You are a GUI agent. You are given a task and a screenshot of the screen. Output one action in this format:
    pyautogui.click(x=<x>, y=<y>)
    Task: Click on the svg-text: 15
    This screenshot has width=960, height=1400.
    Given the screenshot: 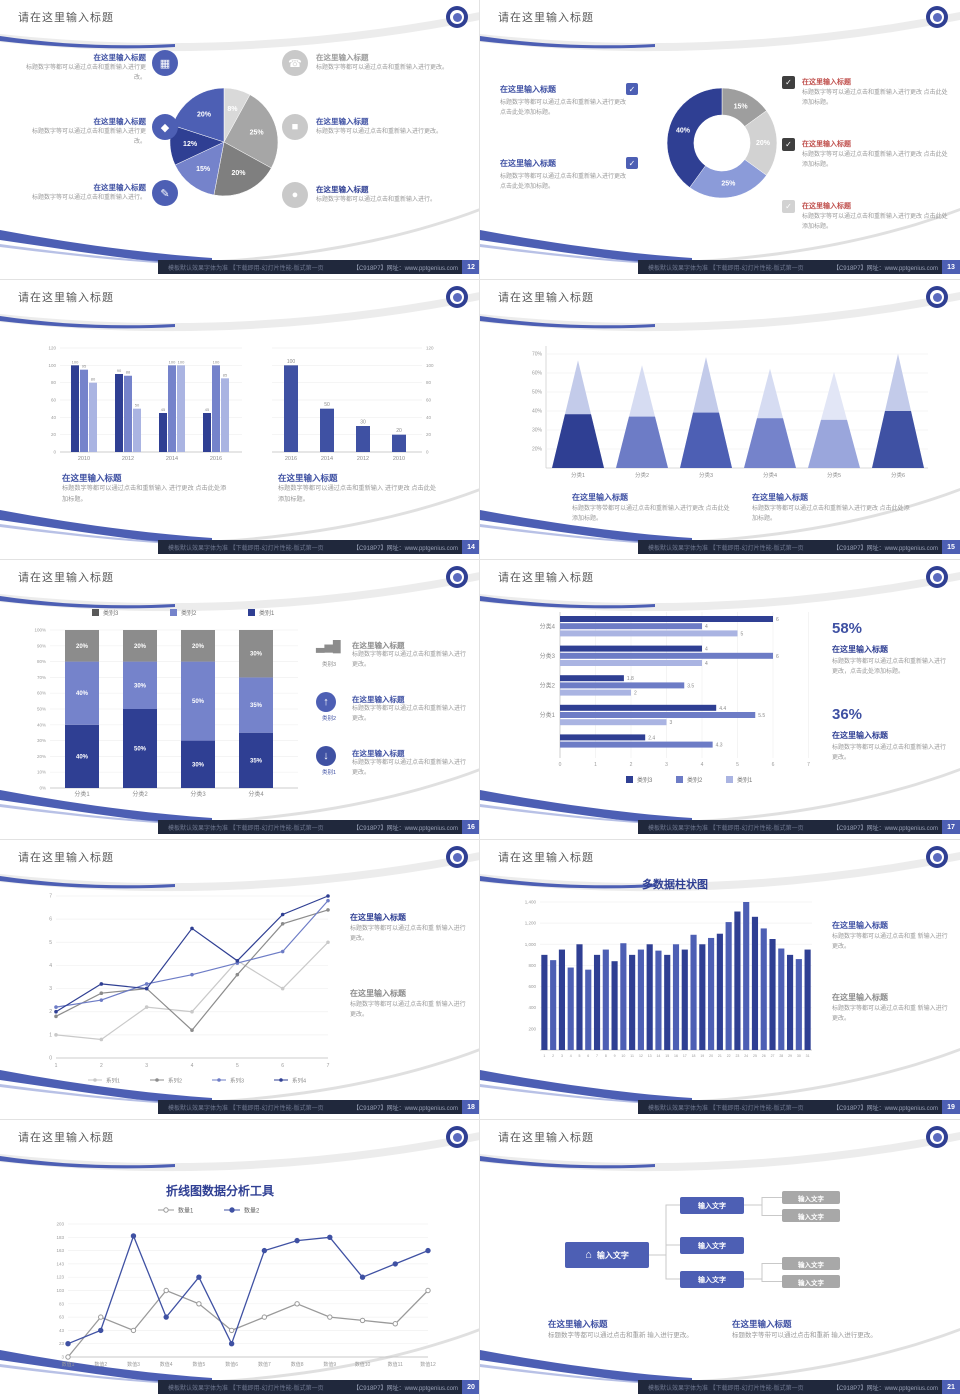 What is the action you would take?
    pyautogui.click(x=667, y=1056)
    